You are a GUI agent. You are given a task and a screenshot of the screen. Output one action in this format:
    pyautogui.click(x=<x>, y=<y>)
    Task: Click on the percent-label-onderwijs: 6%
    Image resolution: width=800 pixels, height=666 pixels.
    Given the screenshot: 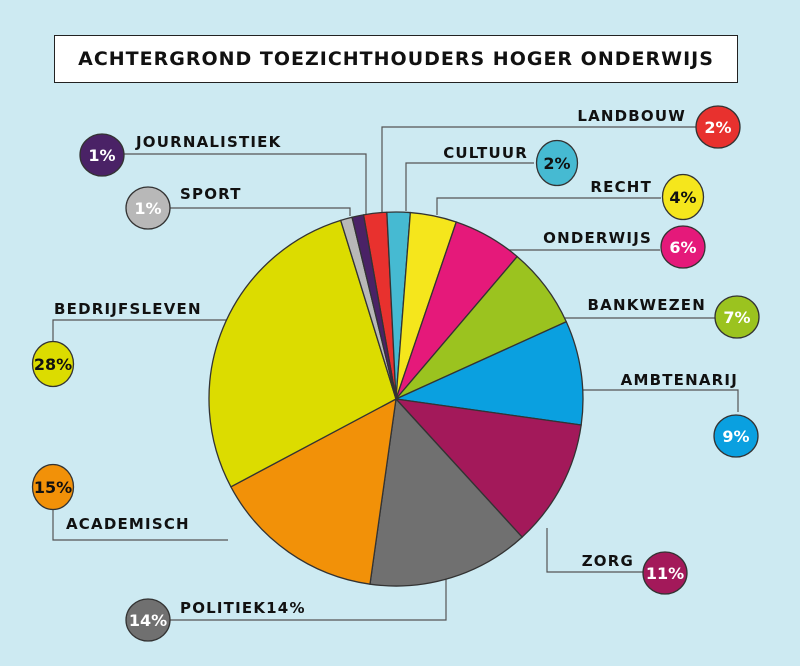 What is the action you would take?
    pyautogui.click(x=682, y=247)
    